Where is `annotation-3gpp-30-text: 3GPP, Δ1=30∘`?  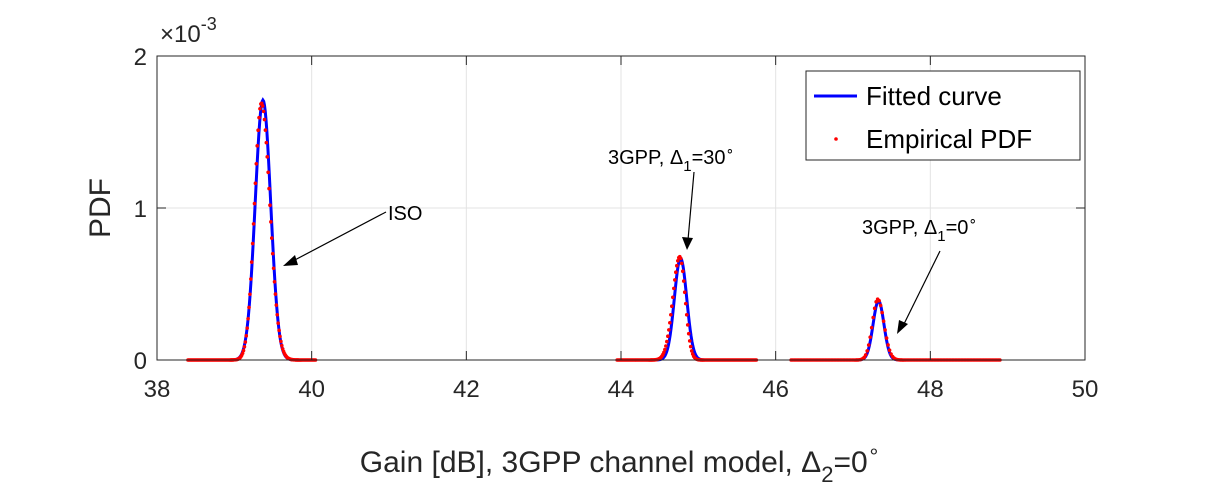 annotation-3gpp-30-text: 3GPP, Δ1=30∘ is located at coordinates (671, 158).